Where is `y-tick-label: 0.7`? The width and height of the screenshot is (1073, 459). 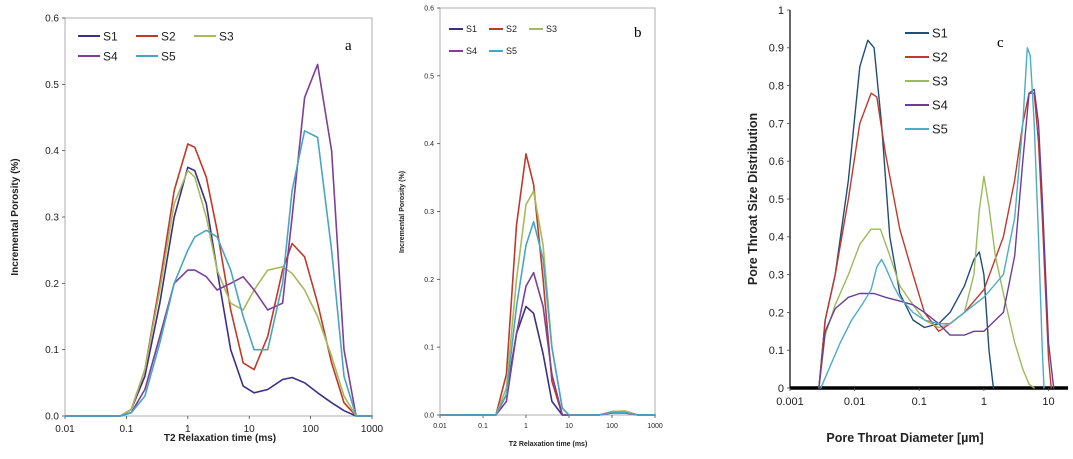
y-tick-label: 0.7 is located at coordinates (776, 124).